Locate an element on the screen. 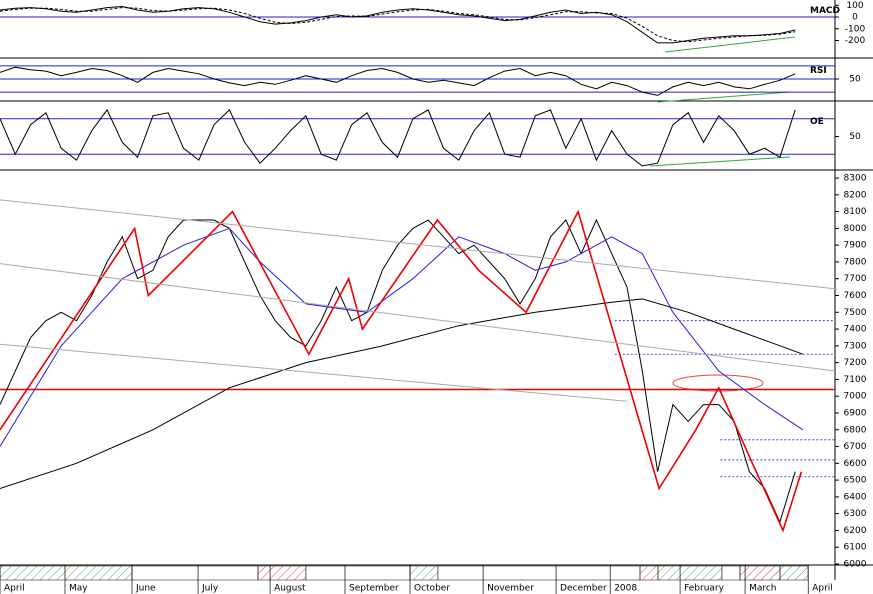 Image resolution: width=873 pixels, height=594 pixels. y-tick-label: 6100 is located at coordinates (855, 548).